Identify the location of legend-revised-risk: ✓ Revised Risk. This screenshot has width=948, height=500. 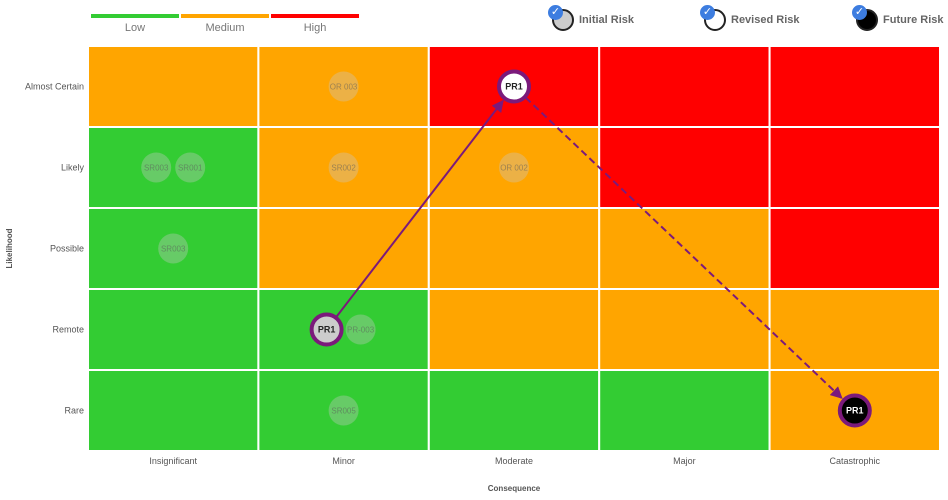
(750, 19).